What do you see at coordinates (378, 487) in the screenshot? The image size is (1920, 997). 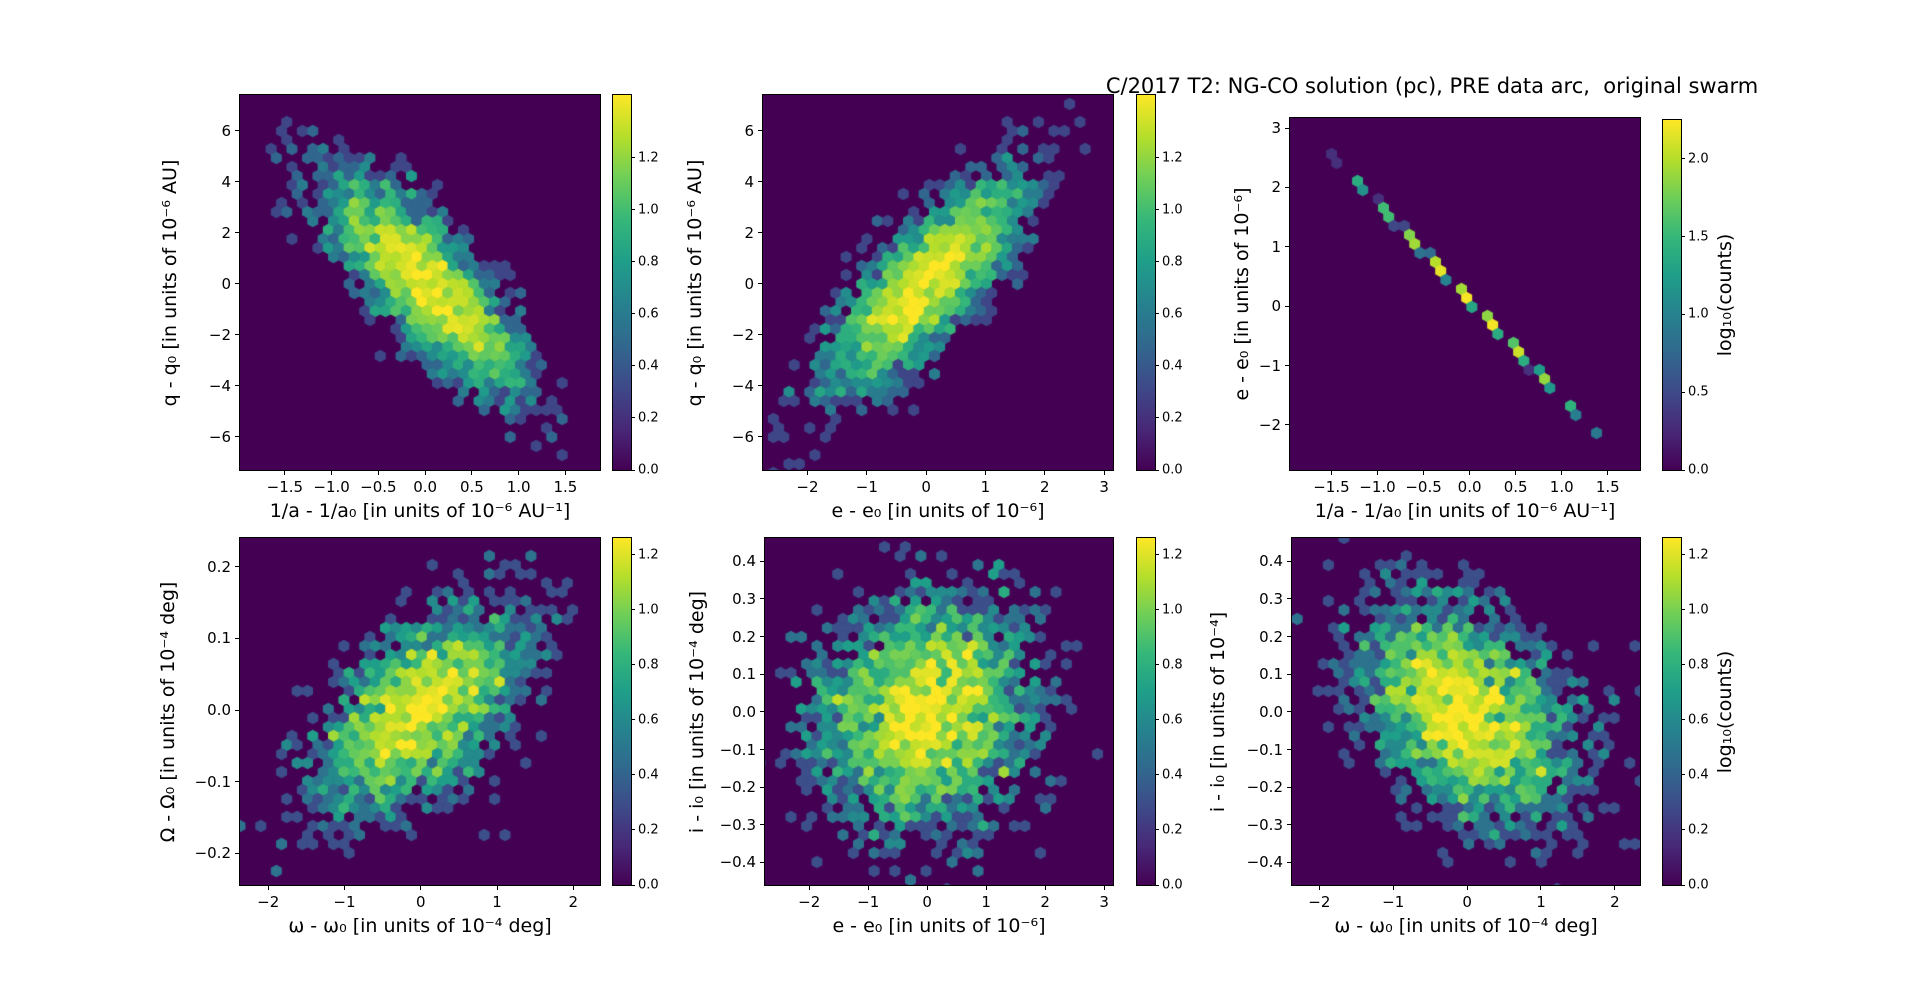 I see `x-tick-label: −0.5` at bounding box center [378, 487].